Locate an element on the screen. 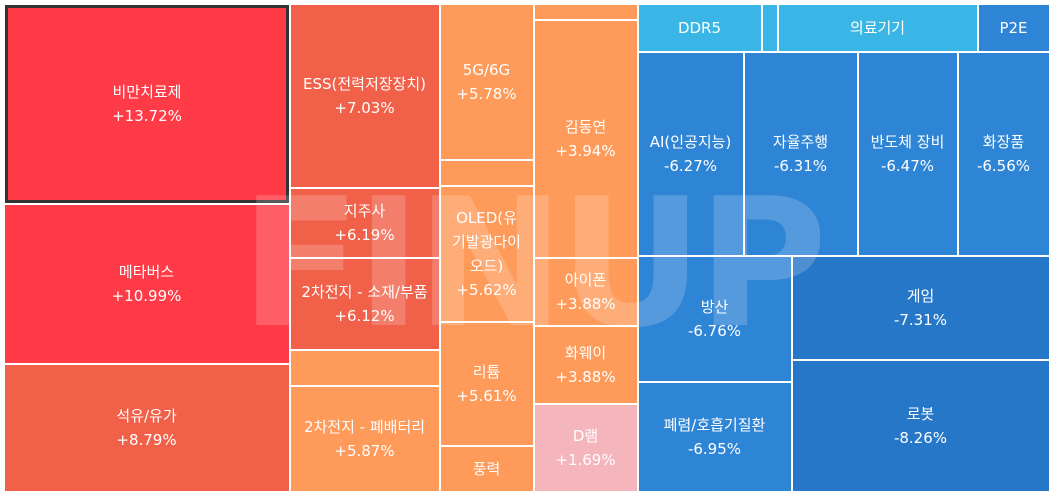 Image resolution: width=1064 pixels, height=496 pixels. cell-change-value: +10.99% is located at coordinates (146, 295).